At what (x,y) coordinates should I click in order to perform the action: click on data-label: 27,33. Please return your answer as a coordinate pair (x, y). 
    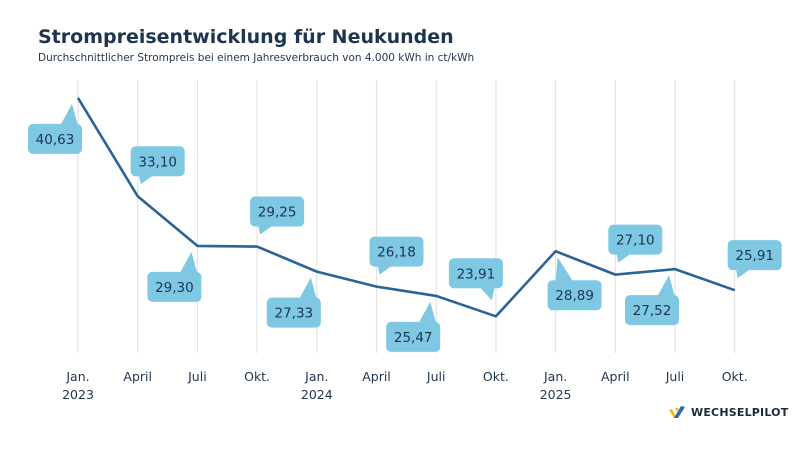
    Looking at the image, I should click on (293, 314).